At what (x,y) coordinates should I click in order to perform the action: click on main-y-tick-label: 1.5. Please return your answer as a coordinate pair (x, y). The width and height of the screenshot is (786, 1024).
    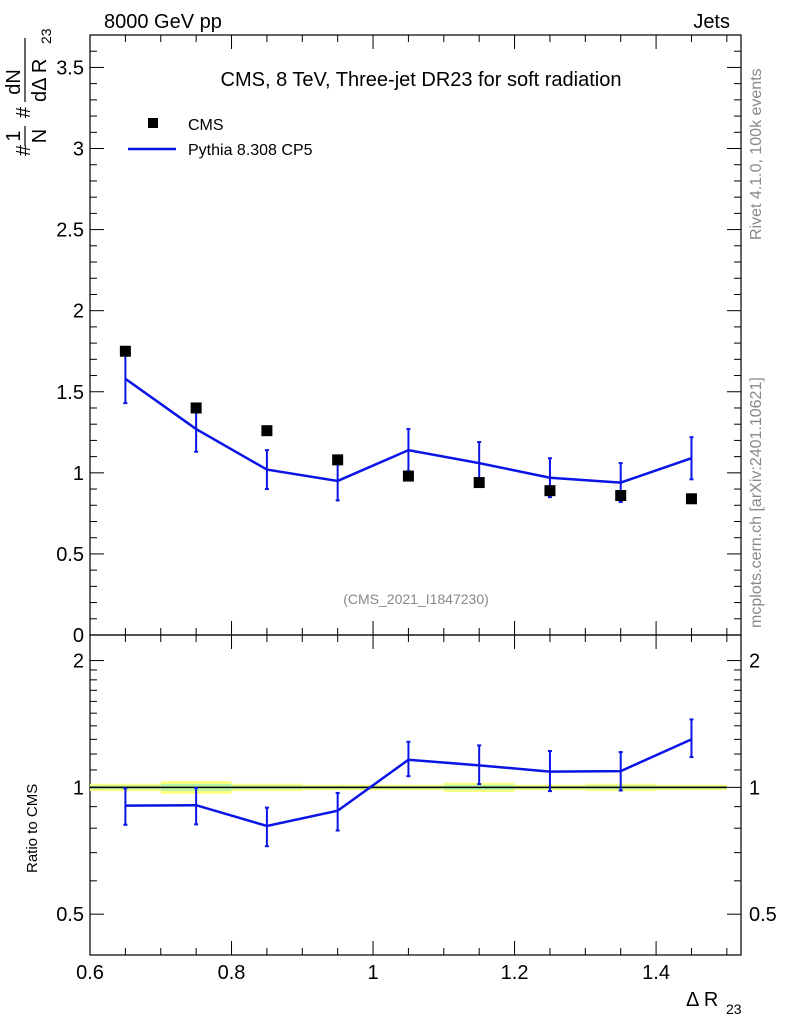
    Looking at the image, I should click on (70, 393).